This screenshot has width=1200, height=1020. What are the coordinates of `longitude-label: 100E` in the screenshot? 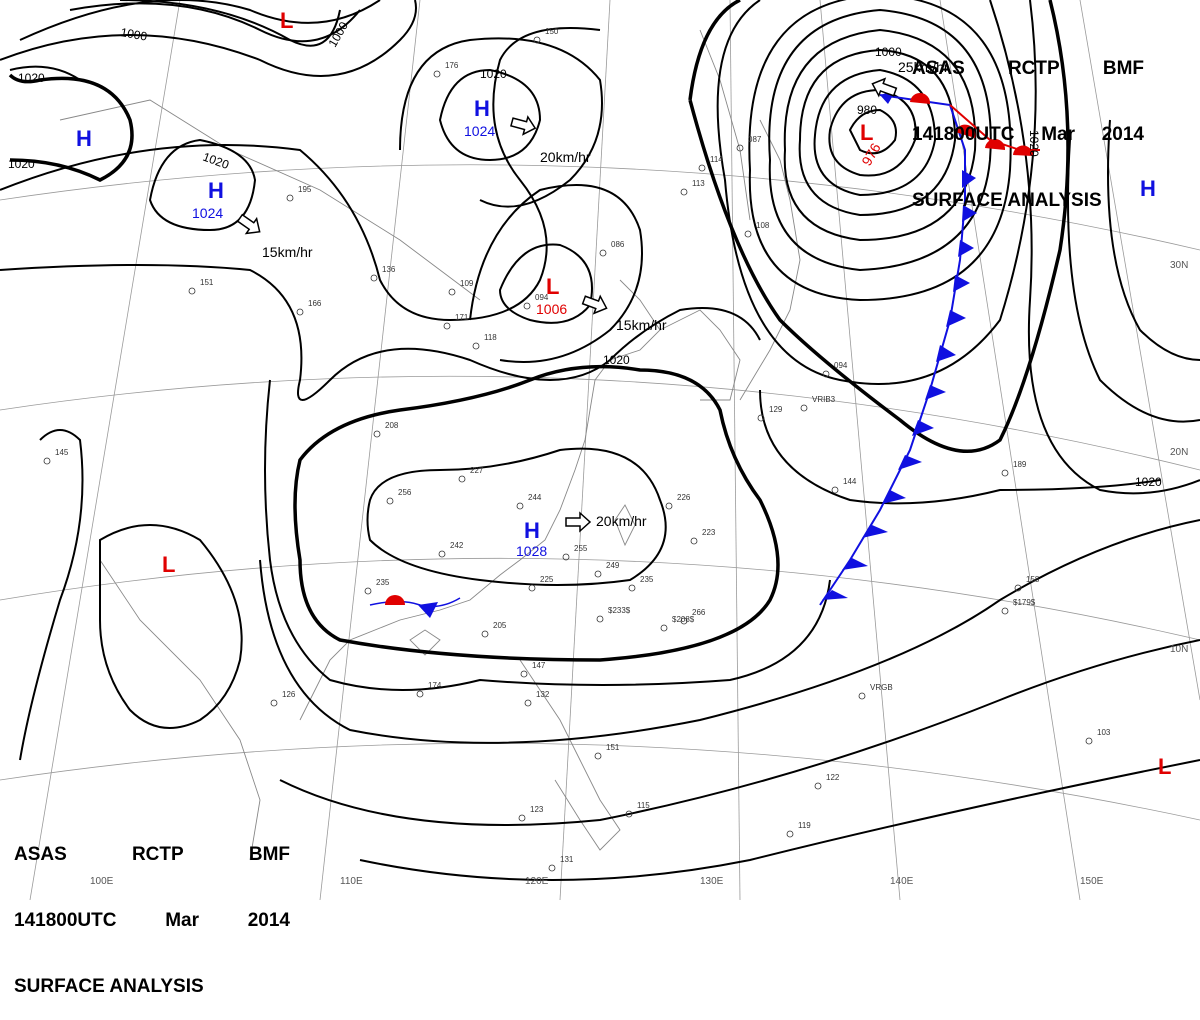 It's located at (102, 881).